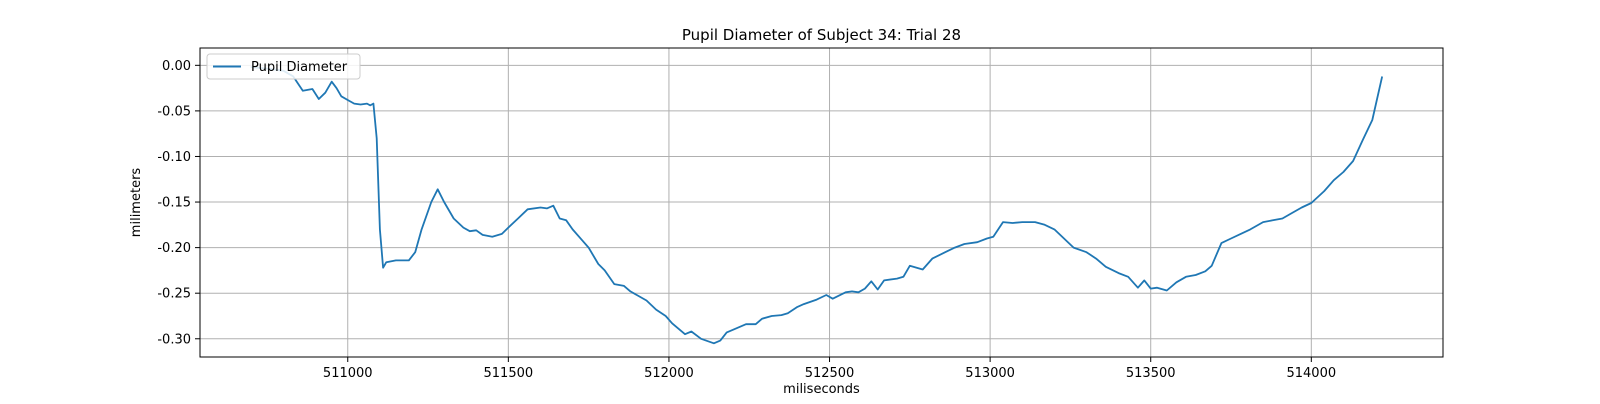 The height and width of the screenshot is (404, 1600). I want to click on legend-box, so click(283, 66).